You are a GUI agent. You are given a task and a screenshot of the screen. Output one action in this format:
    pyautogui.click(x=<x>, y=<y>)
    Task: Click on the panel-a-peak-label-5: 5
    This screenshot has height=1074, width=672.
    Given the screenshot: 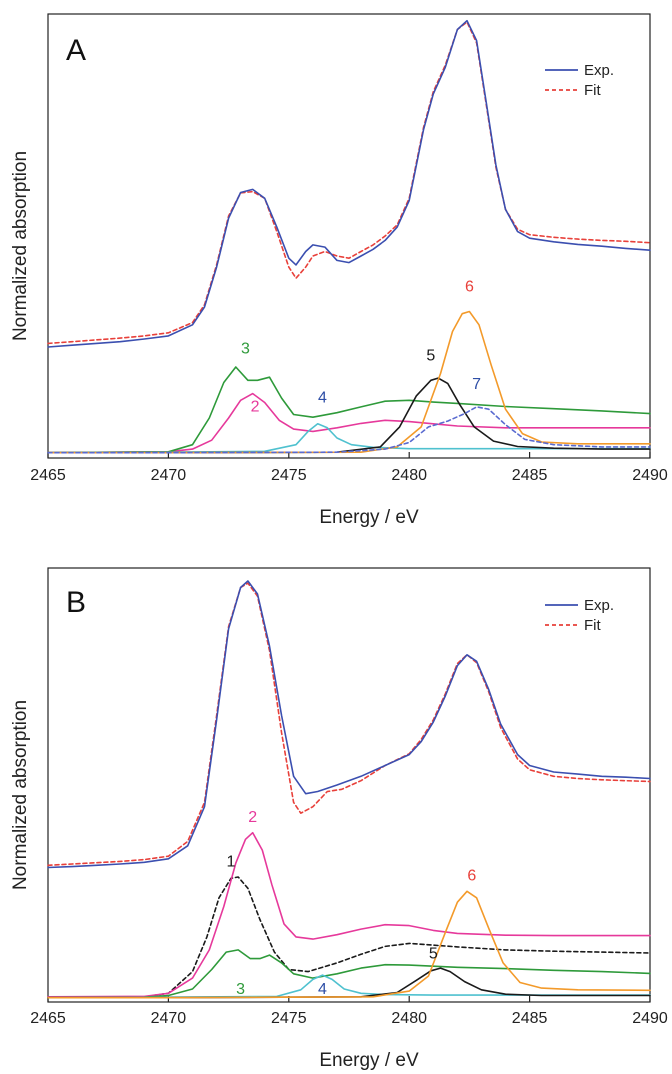 What is the action you would take?
    pyautogui.click(x=430, y=355)
    